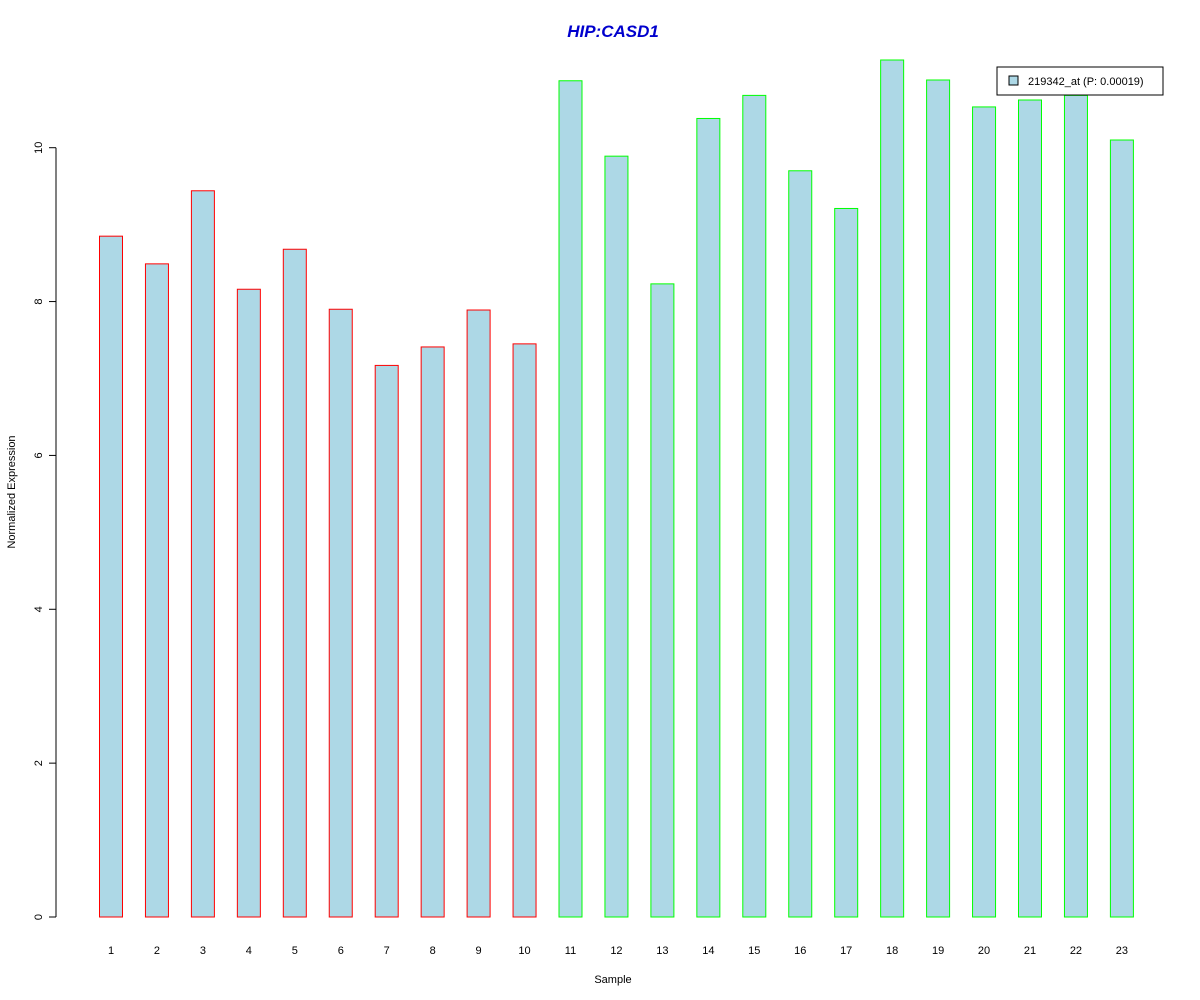 Image resolution: width=1200 pixels, height=1000 pixels. What do you see at coordinates (295, 951) in the screenshot?
I see `x-tick-label: 5` at bounding box center [295, 951].